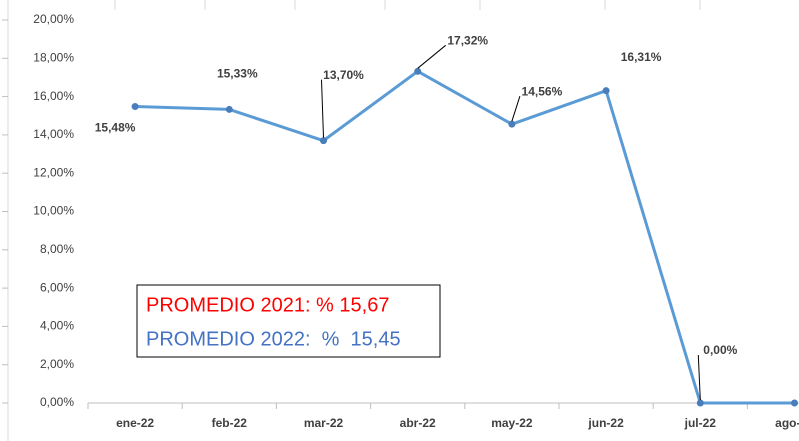 The height and width of the screenshot is (441, 799). Describe the element at coordinates (273, 339) in the screenshot. I see `annotation: PROMEDIO 2022: % 15,45` at that location.